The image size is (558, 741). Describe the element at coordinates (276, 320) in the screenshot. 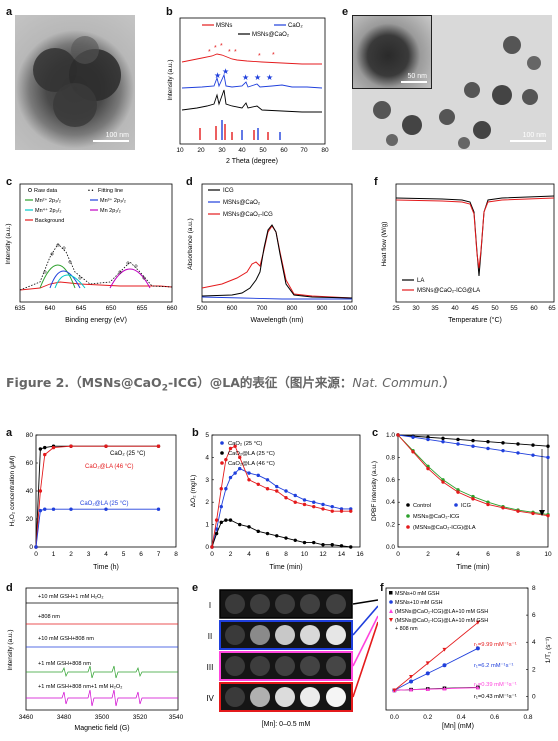

I see `x-axis-label: Wavelength (nm)` at that location.